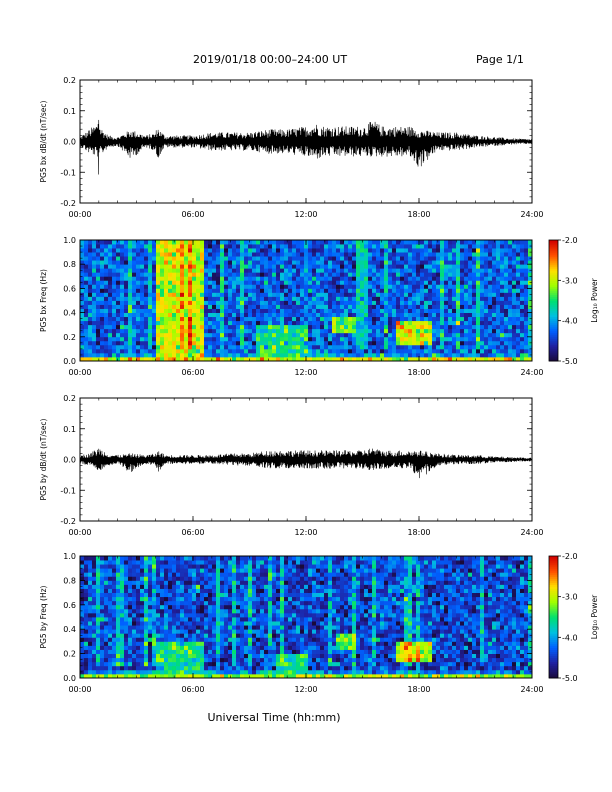 The width and height of the screenshot is (612, 792). Describe the element at coordinates (531, 532) in the screenshot. I see `x-tick-label: 24:00` at that location.